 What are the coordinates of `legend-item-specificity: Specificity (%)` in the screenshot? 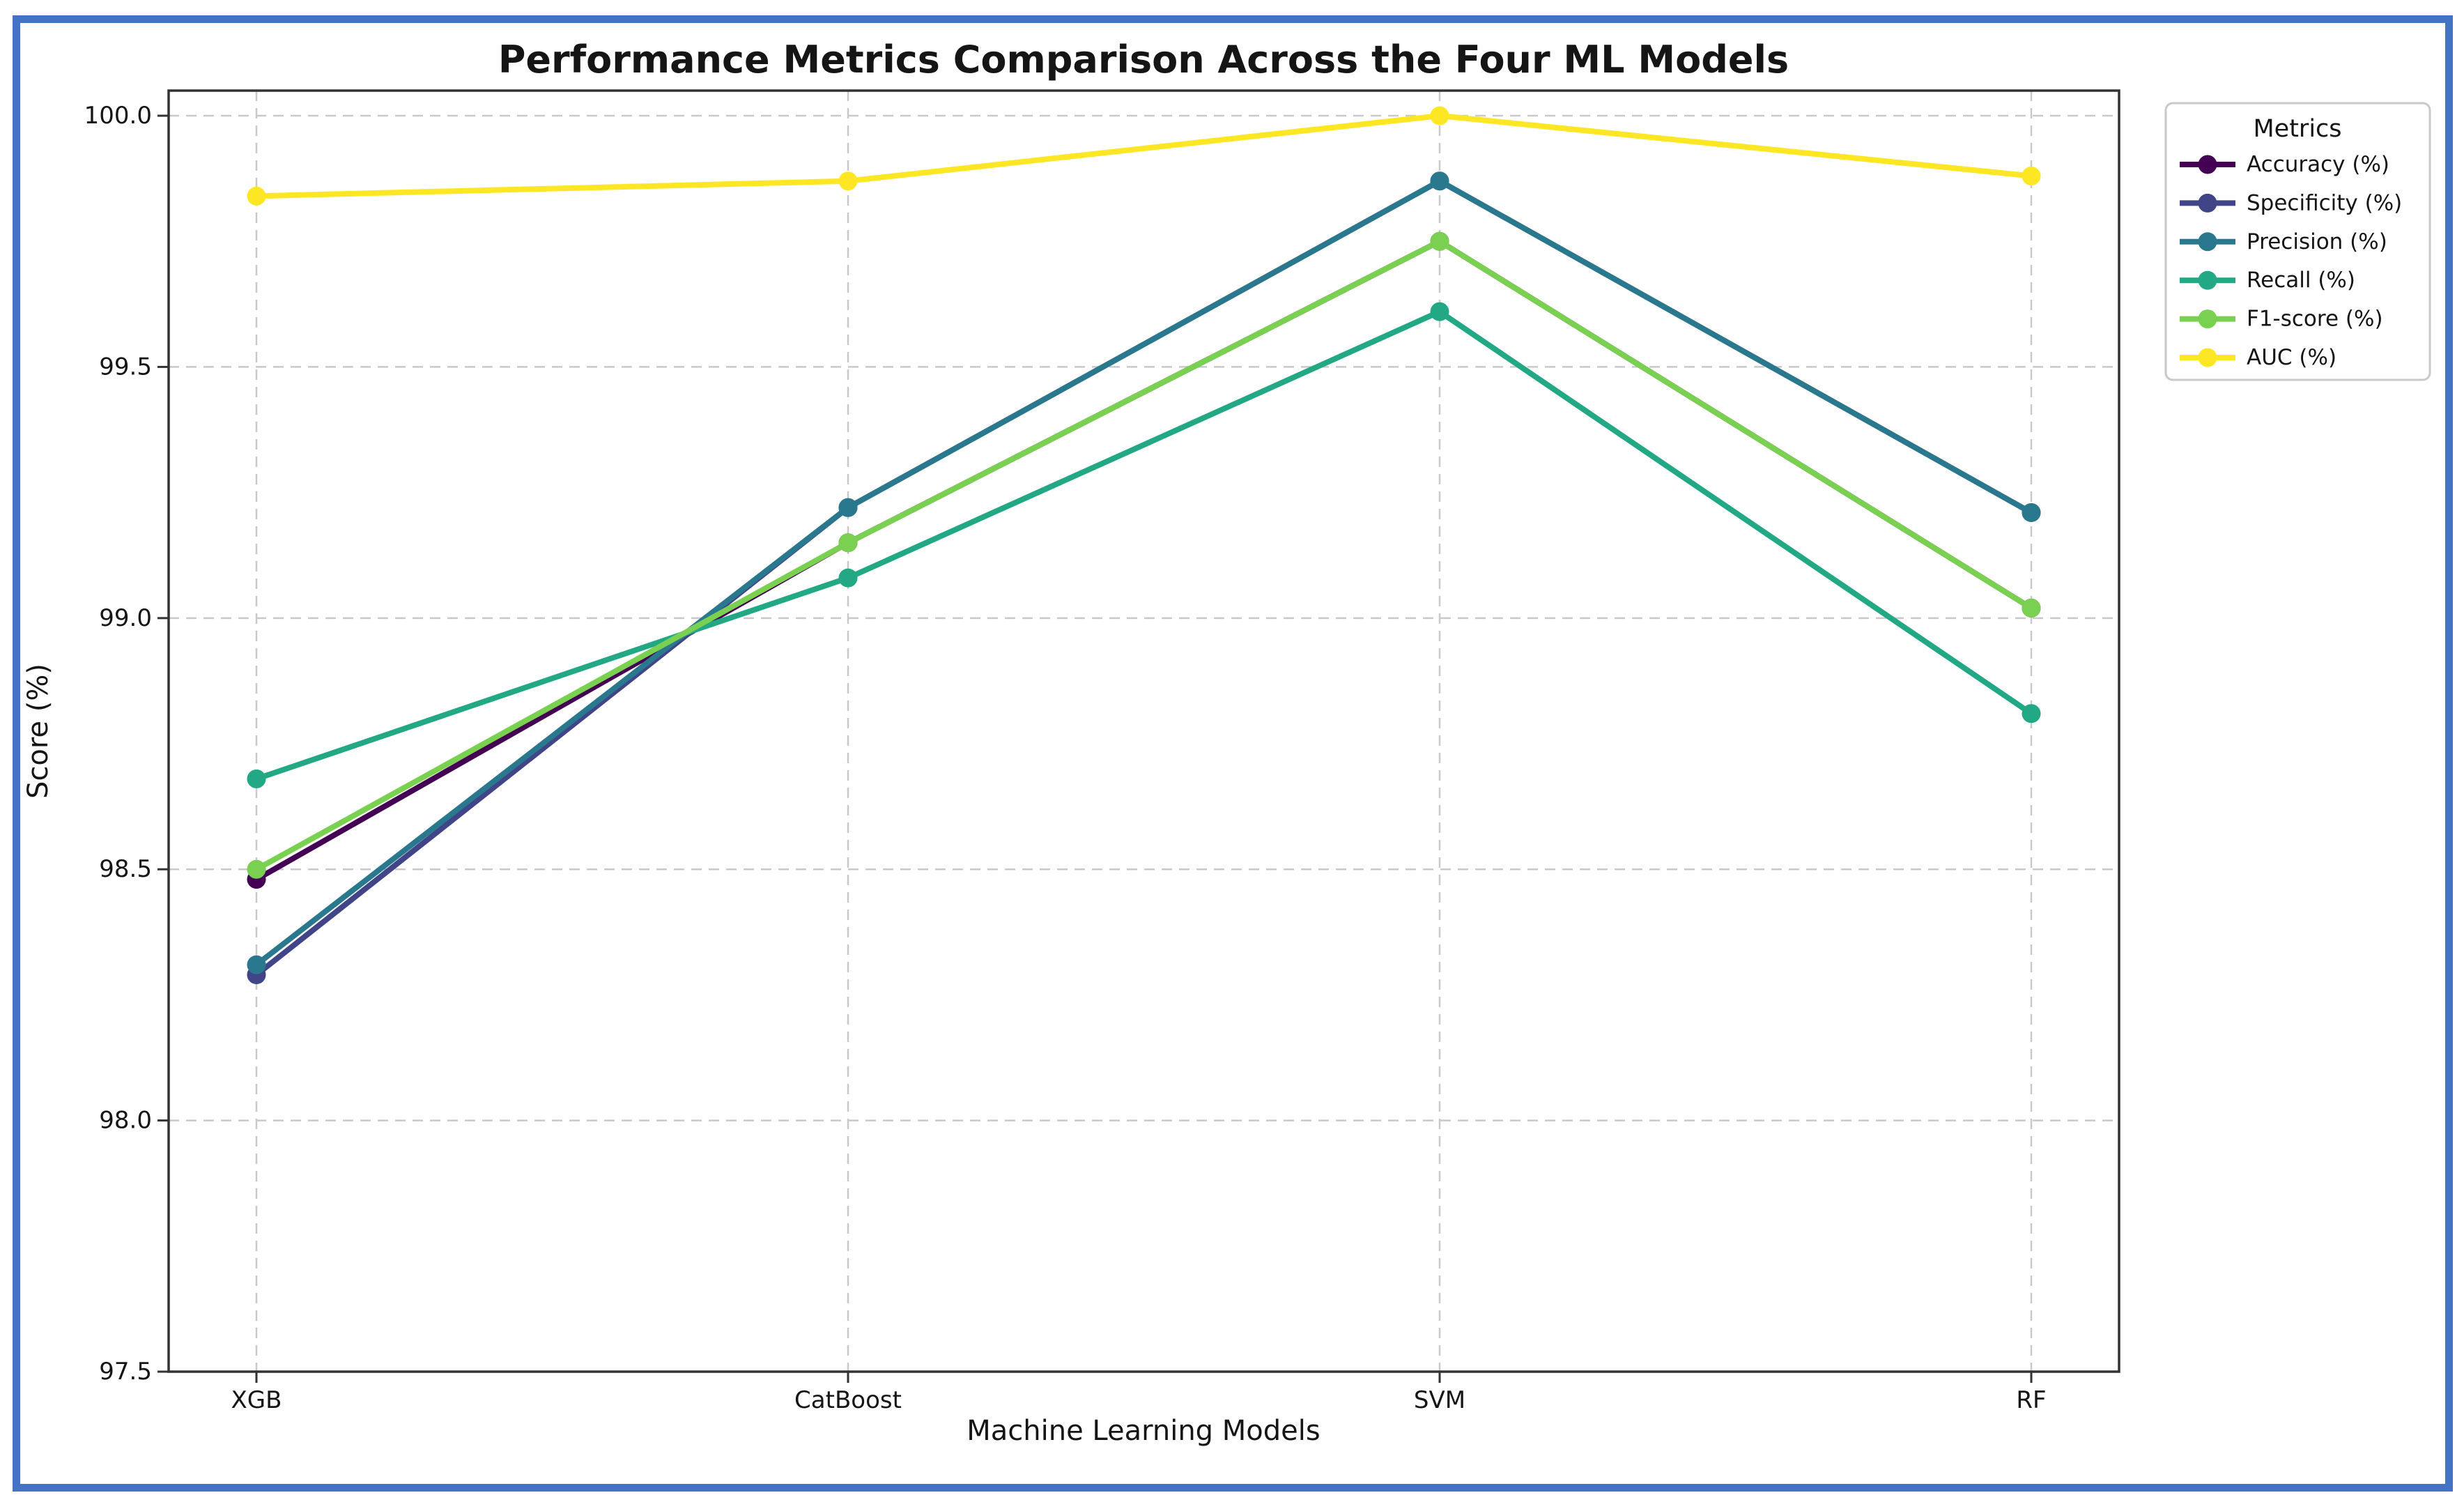 It's located at (2291, 202).